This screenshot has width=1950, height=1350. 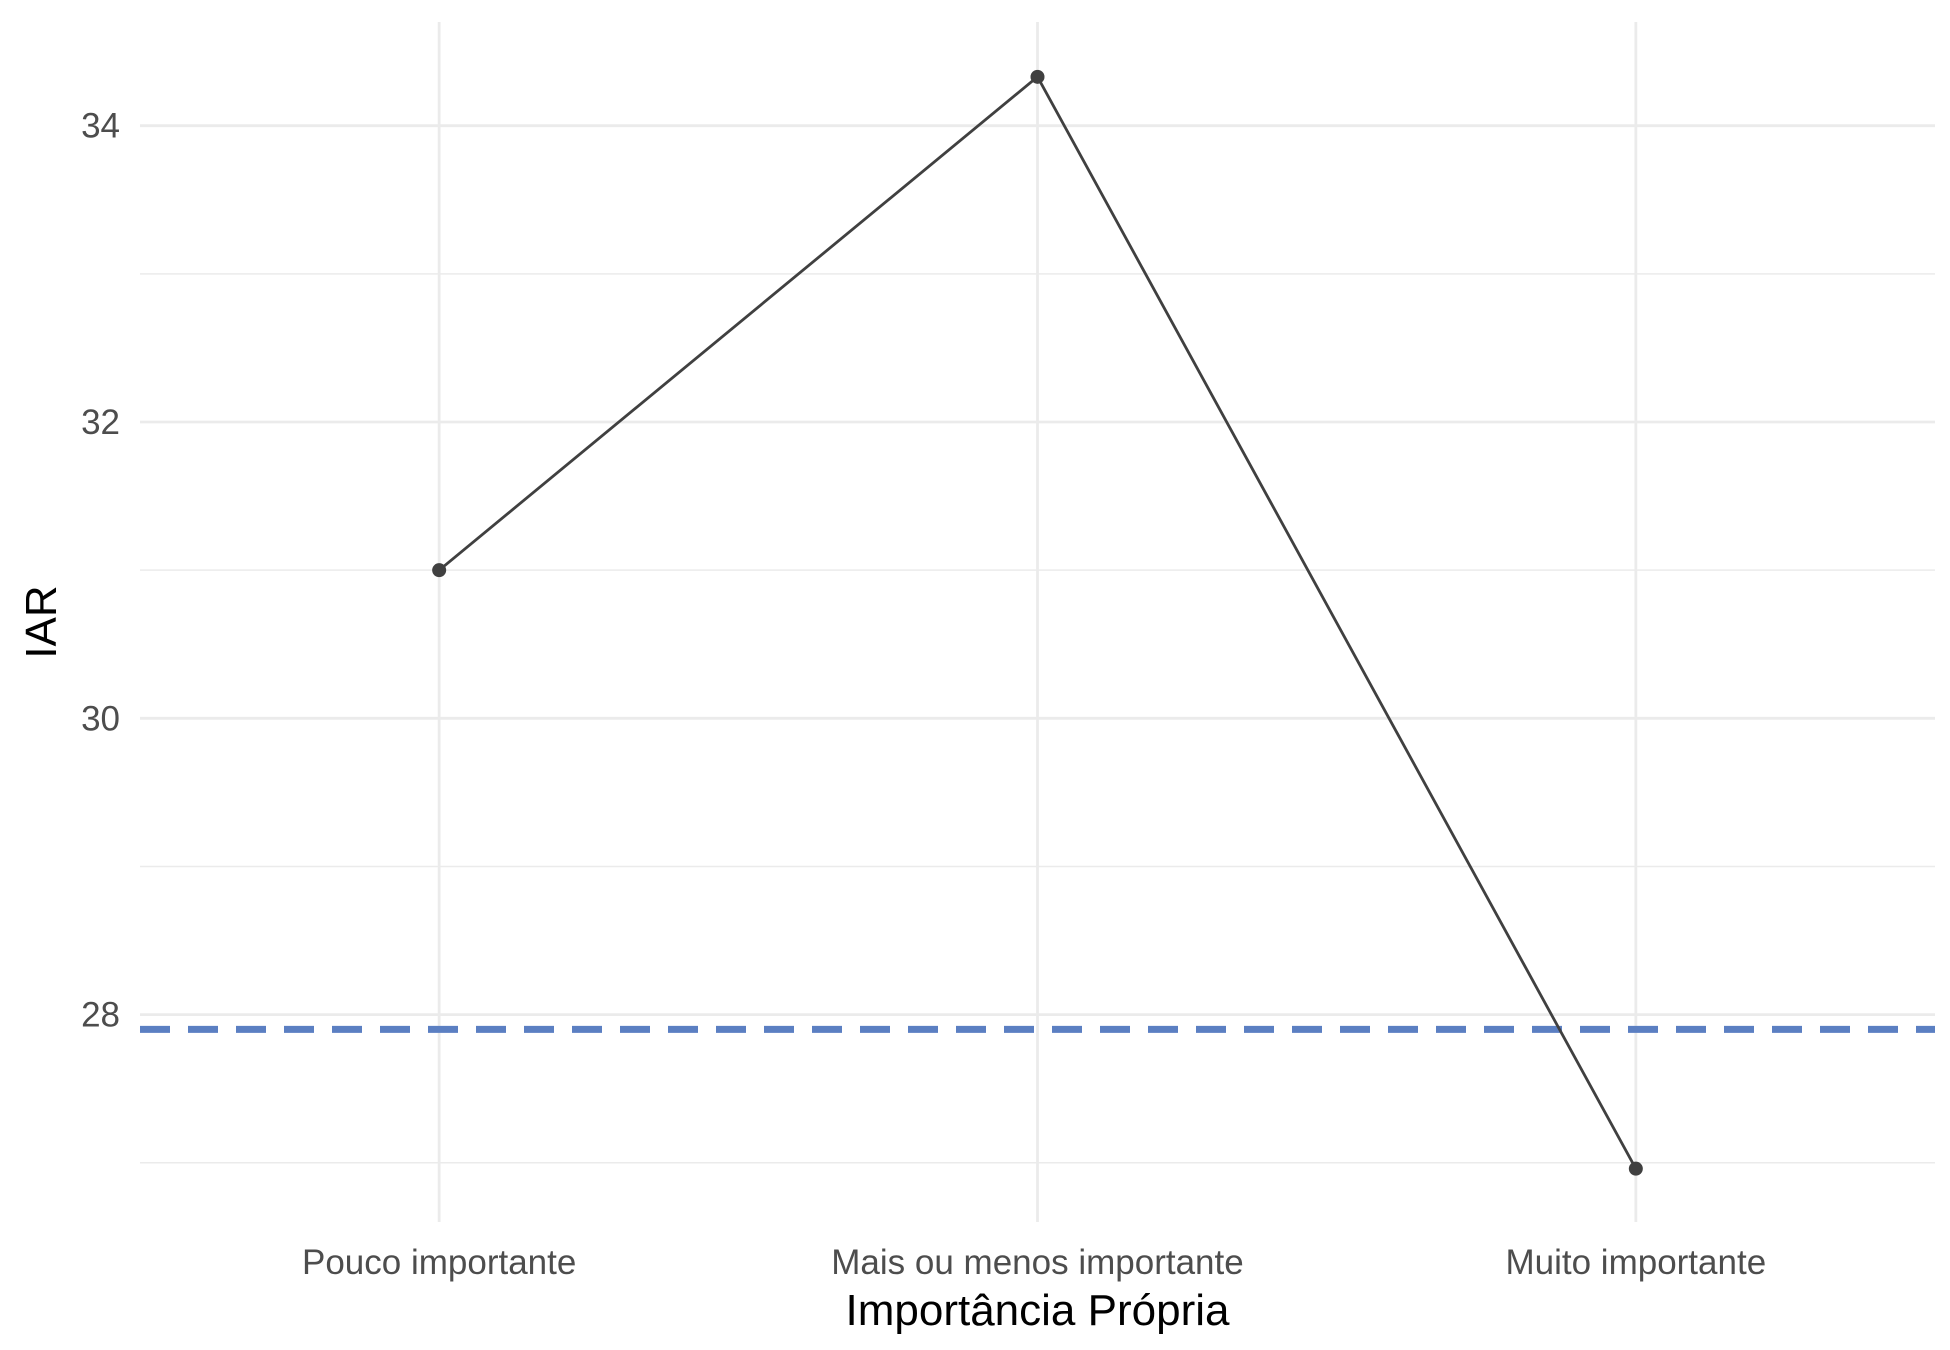 I want to click on x-tick-label: Mais ou menos importante, so click(x=1037, y=1262).